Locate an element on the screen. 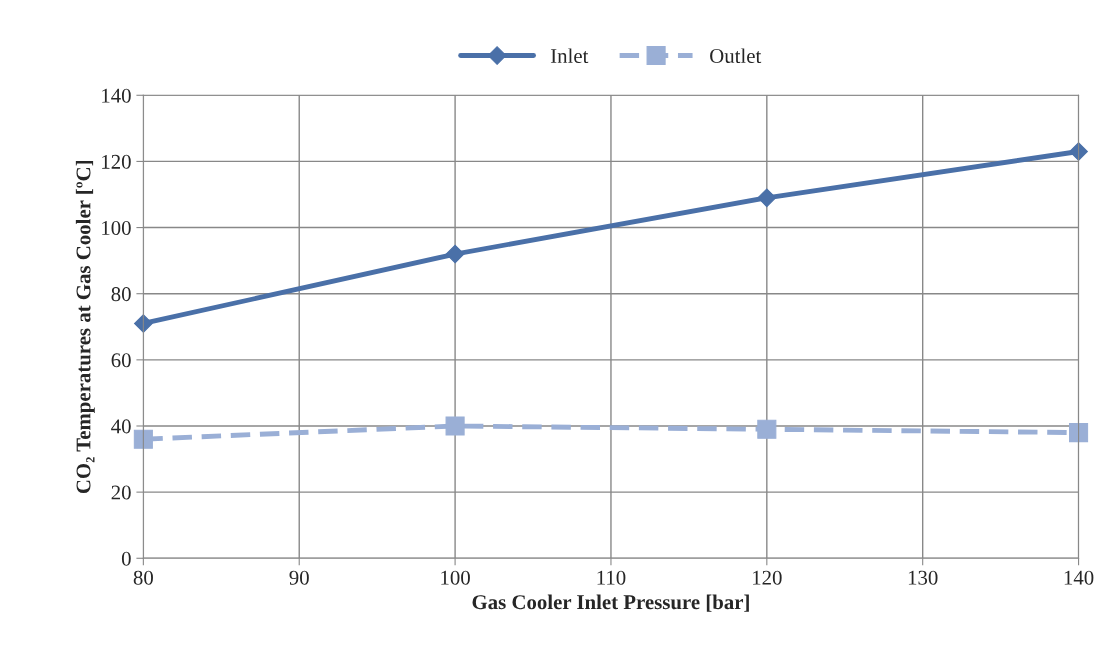  y-tick-label: 0 is located at coordinates (126, 558).